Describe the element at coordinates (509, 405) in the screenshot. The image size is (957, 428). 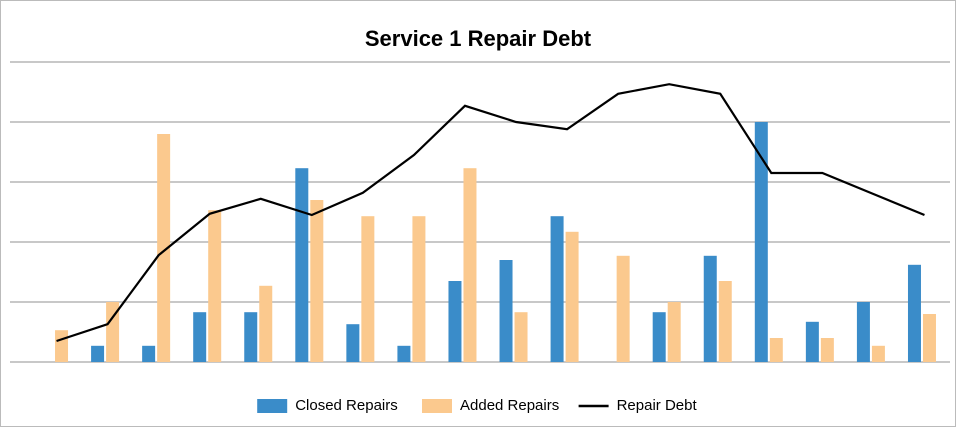
I see `legend-label: Added Repairs` at that location.